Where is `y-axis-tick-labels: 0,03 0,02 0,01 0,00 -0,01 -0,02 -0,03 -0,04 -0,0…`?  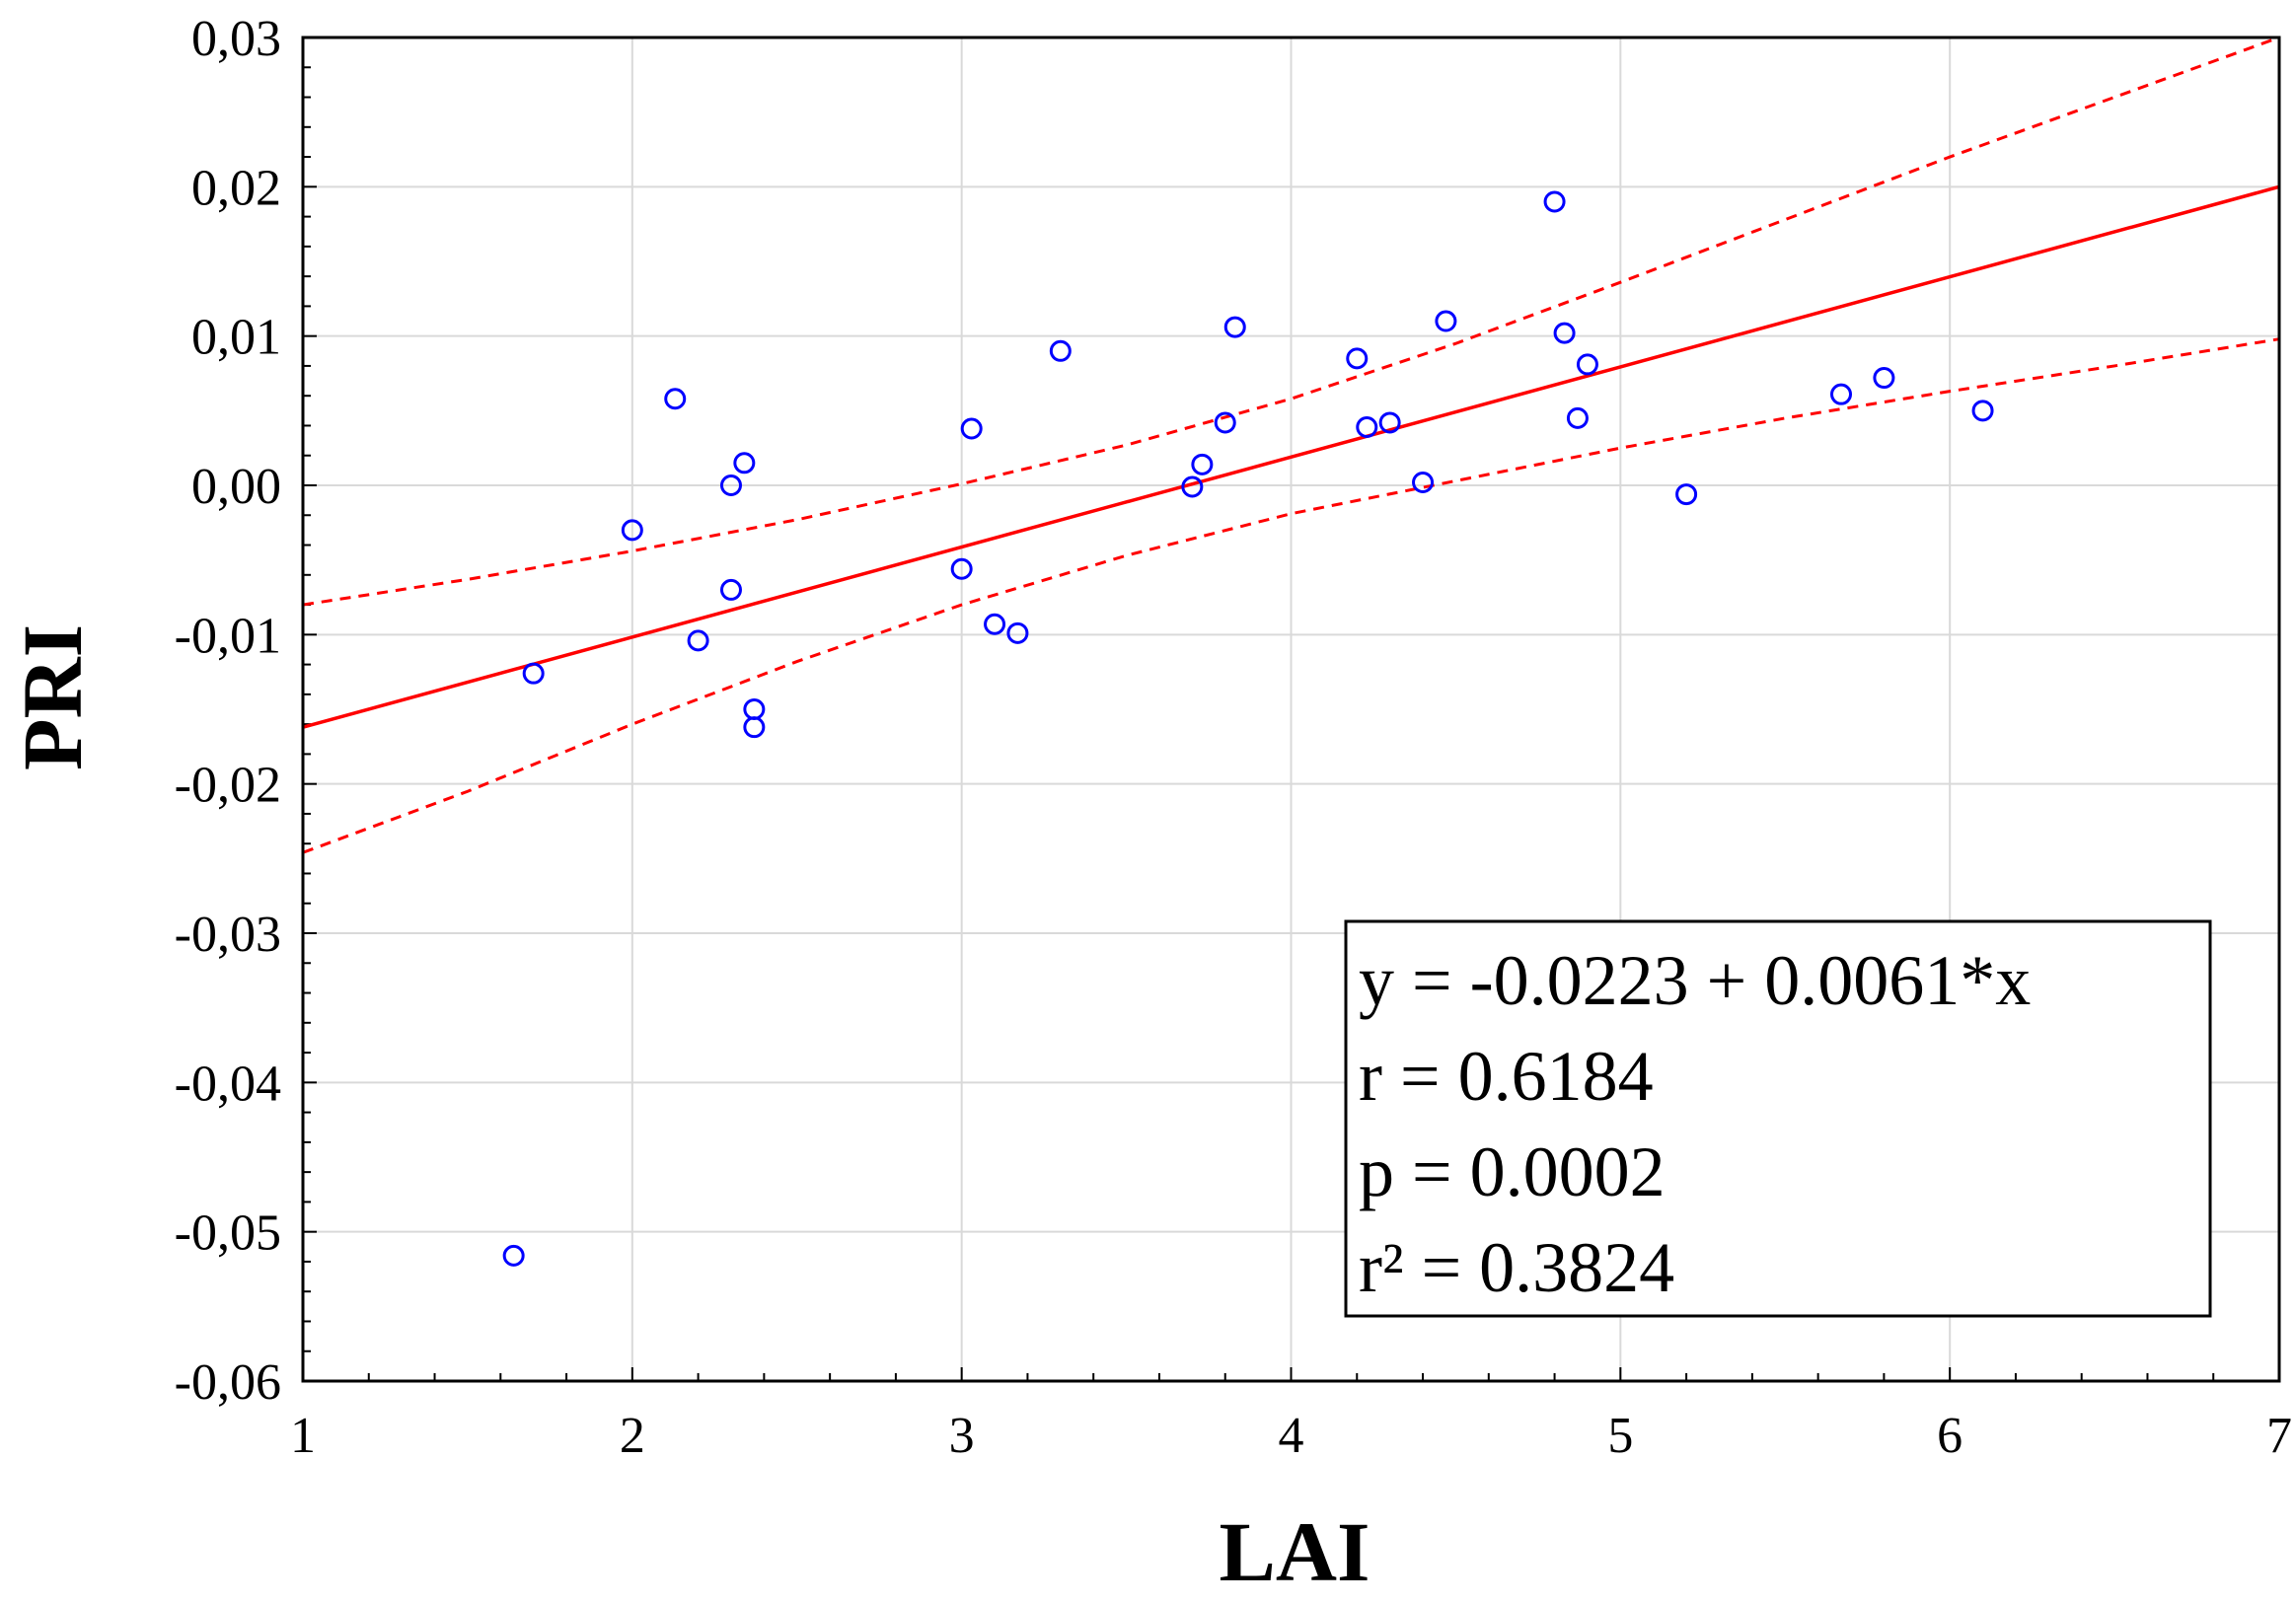
y-axis-tick-labels: 0,03 0,02 0,01 0,00 -0,01 -0,02 -0,03 -0,04 -0,0… is located at coordinates (228, 711).